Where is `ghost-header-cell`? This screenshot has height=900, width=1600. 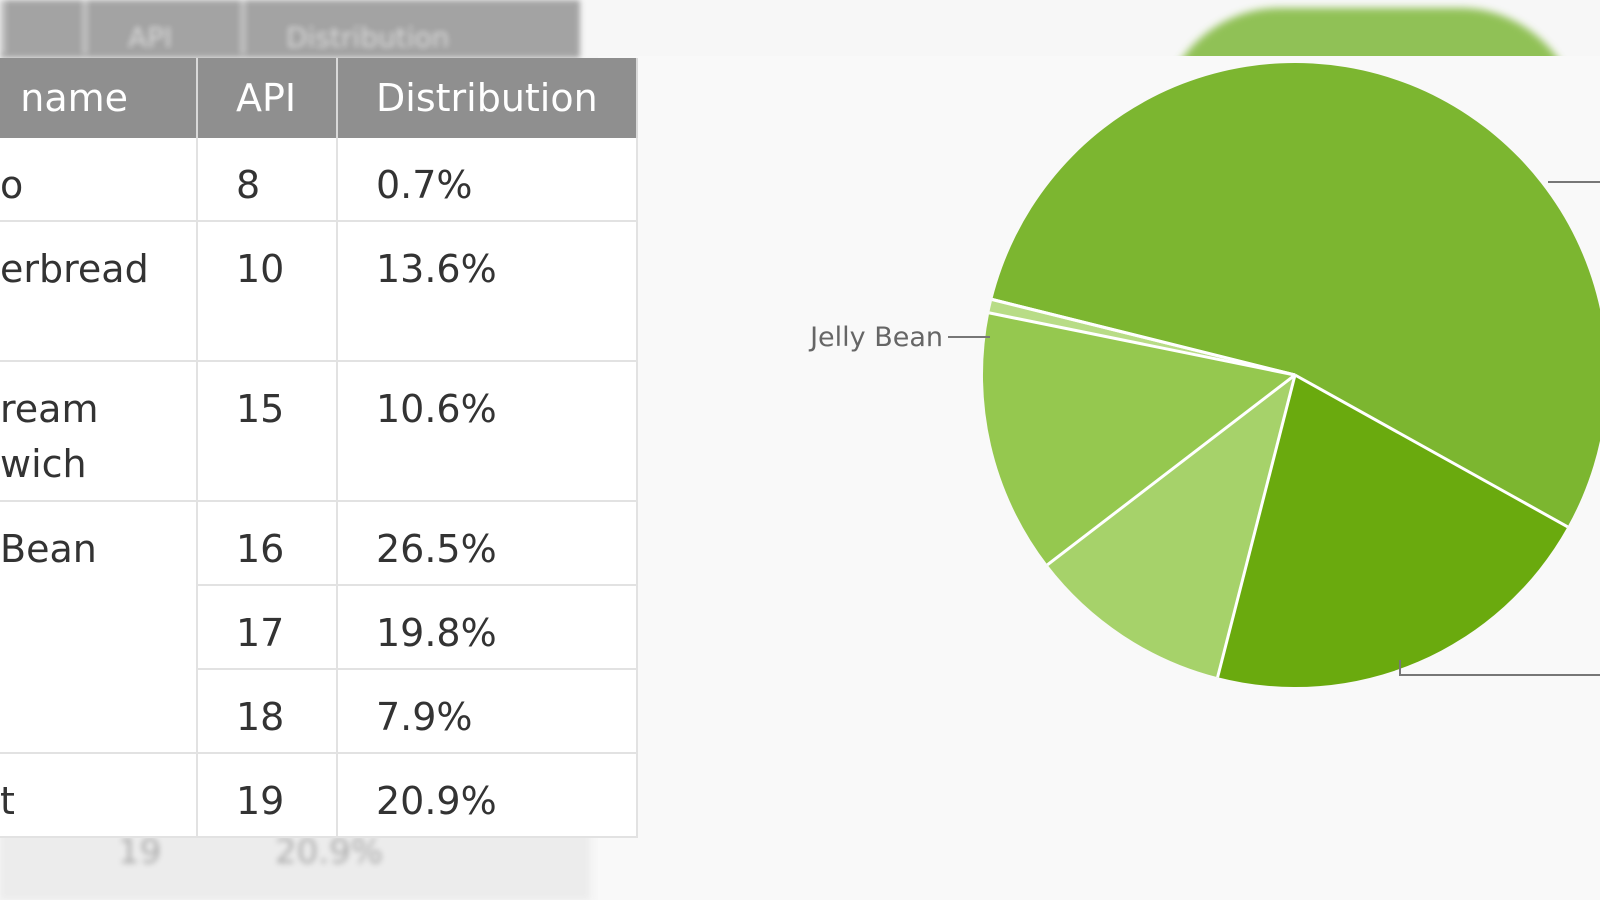 ghost-header-cell is located at coordinates (41, 27).